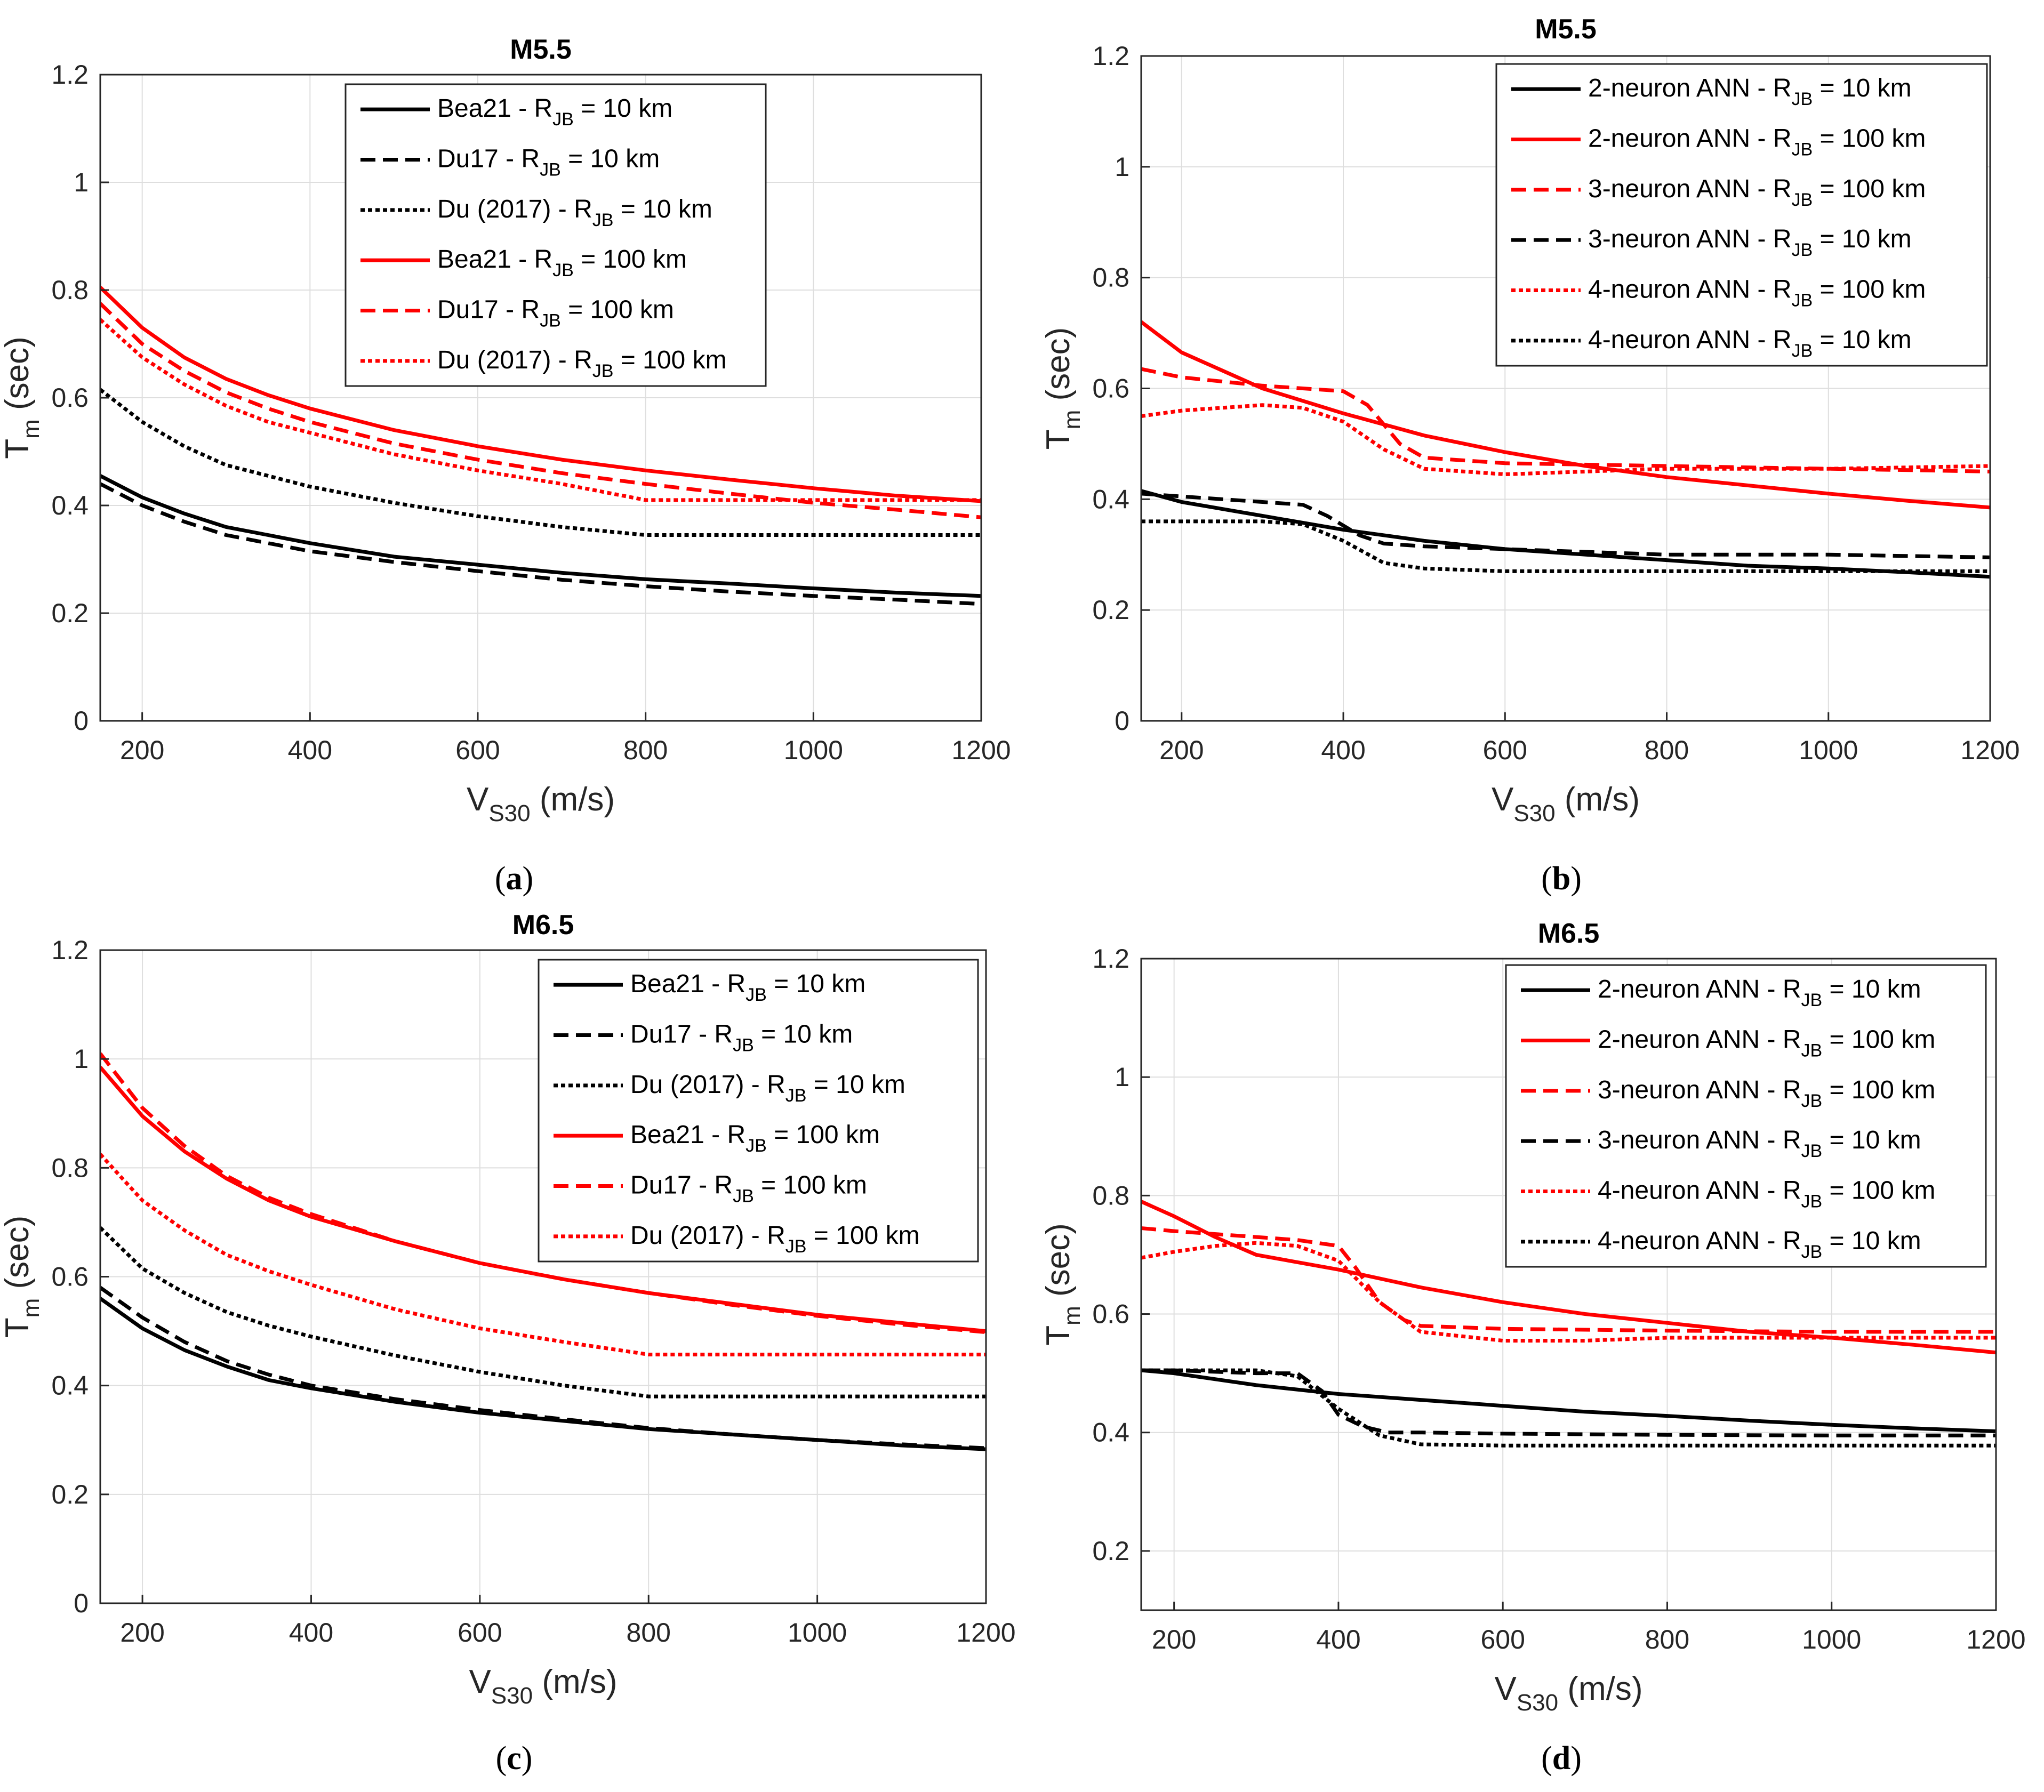  Describe the element at coordinates (755, 1138) in the screenshot. I see `legend-entry: Bea21 - RJB = 100 km` at that location.